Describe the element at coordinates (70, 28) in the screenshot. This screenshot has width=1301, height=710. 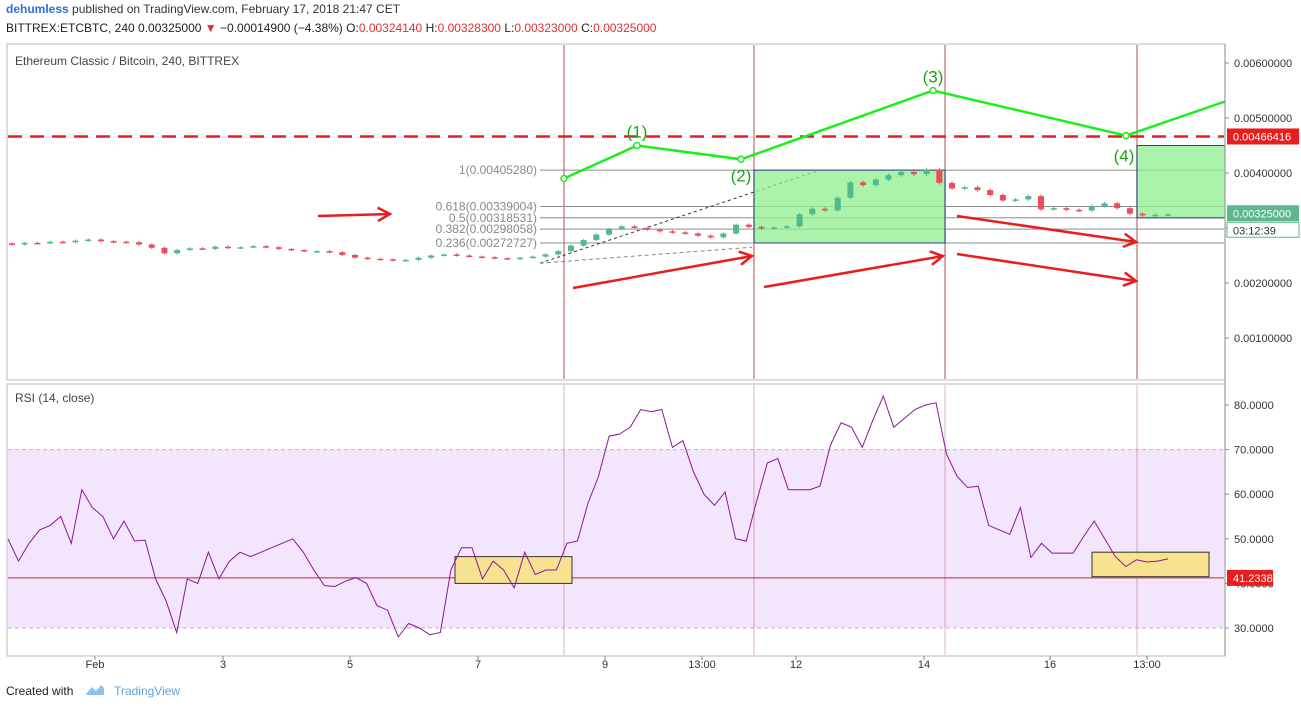
I see `symbol-label: BITTREX:ETCBTC, 240` at that location.